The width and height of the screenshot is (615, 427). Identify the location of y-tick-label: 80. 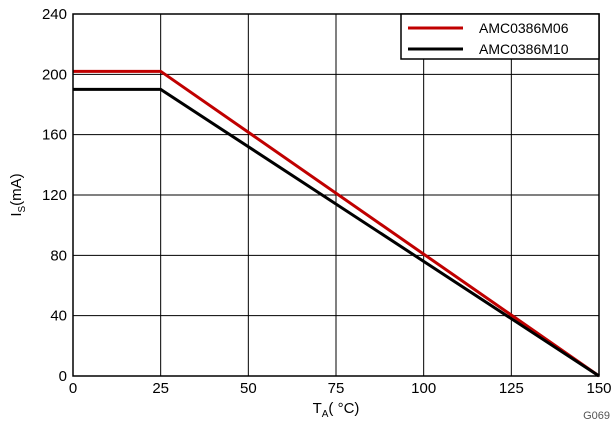
(58, 255).